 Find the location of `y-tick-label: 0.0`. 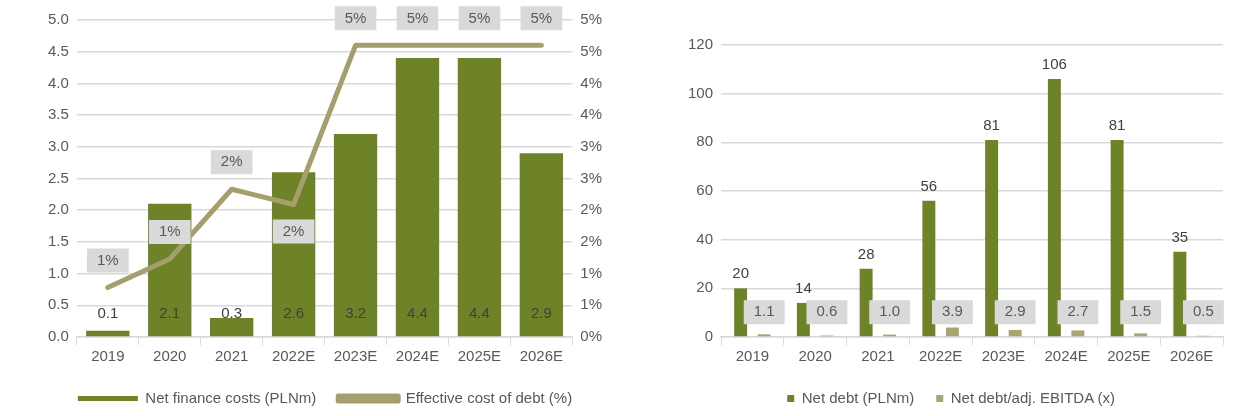

y-tick-label: 0.0 is located at coordinates (58, 336).